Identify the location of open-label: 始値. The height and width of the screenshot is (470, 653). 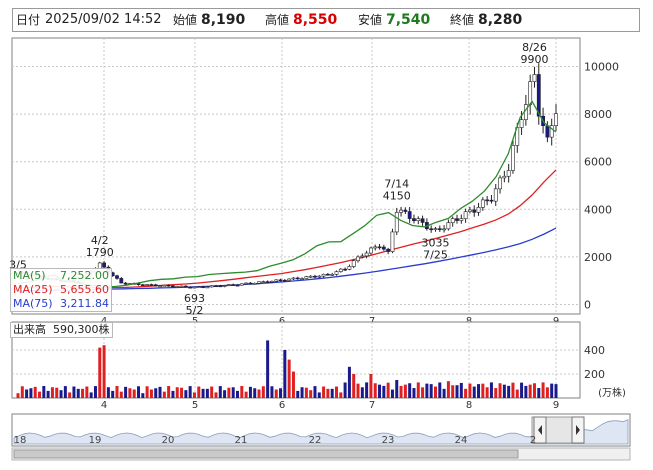
(185, 20).